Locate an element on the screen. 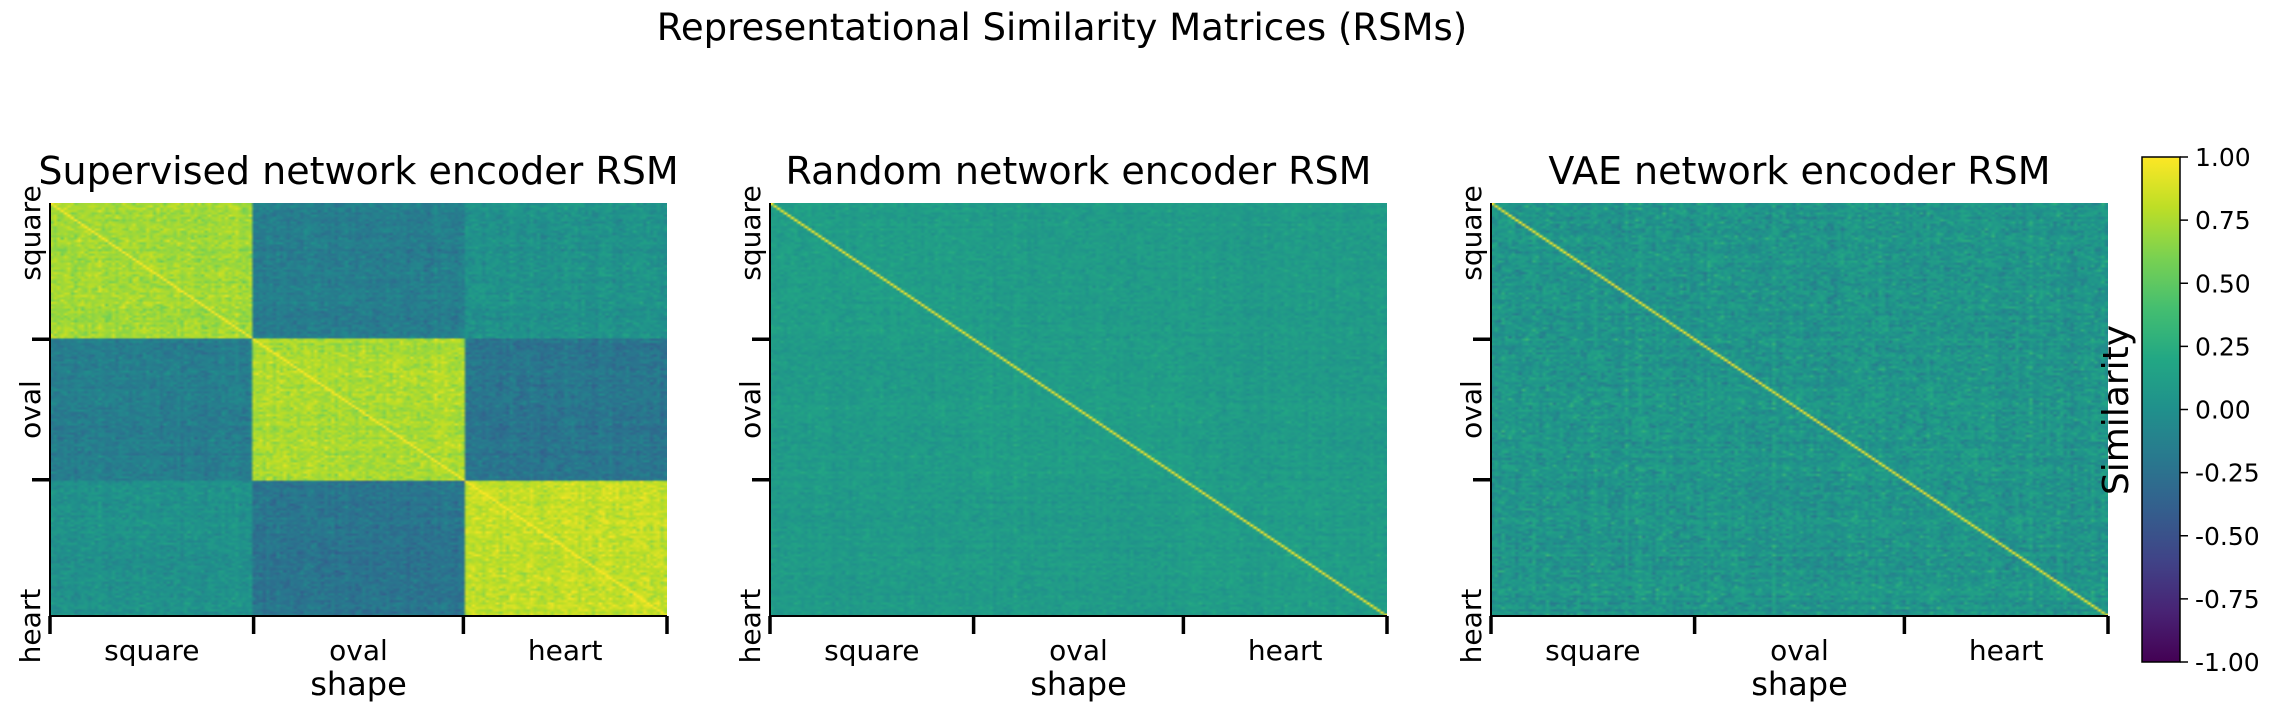  colorbar-tick-label: 0.75 is located at coordinates (2223, 220).